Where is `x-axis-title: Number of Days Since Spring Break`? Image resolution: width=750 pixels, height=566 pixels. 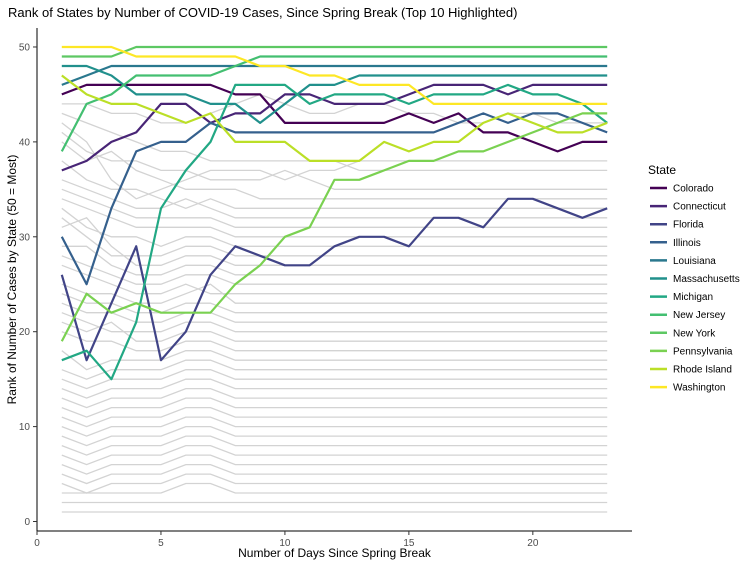 x-axis-title: Number of Days Since Spring Break is located at coordinates (335, 553).